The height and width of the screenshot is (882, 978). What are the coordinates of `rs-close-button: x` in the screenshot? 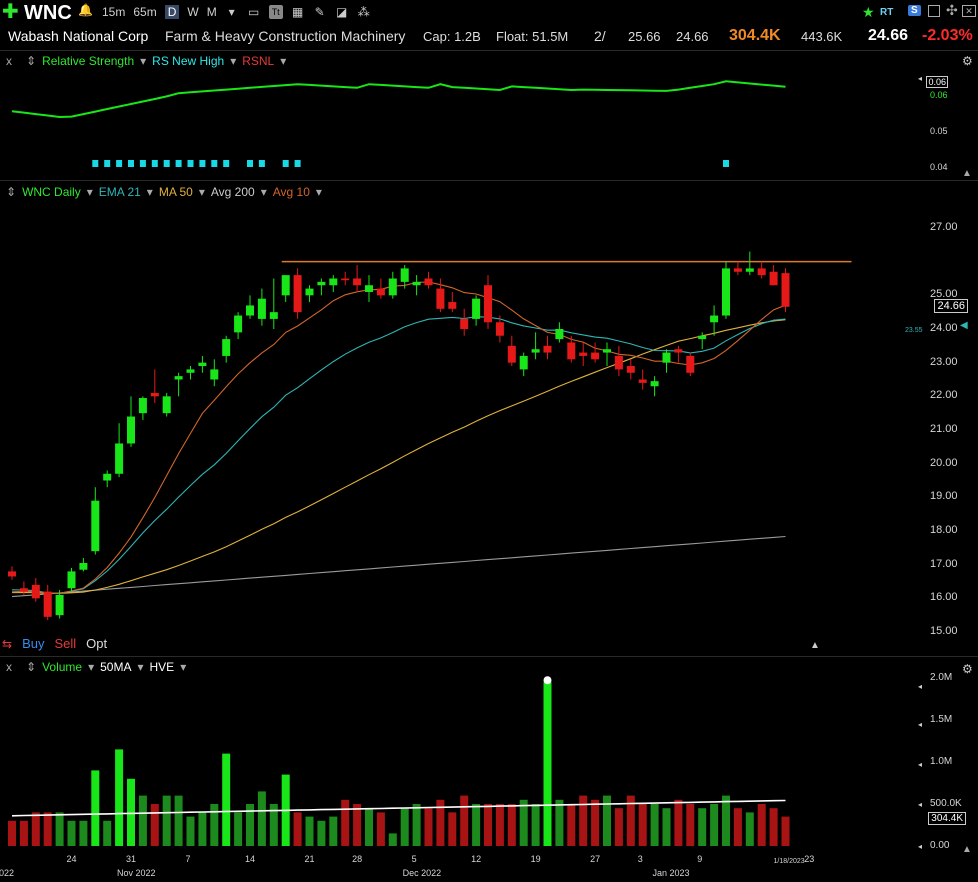 It's located at (9, 61).